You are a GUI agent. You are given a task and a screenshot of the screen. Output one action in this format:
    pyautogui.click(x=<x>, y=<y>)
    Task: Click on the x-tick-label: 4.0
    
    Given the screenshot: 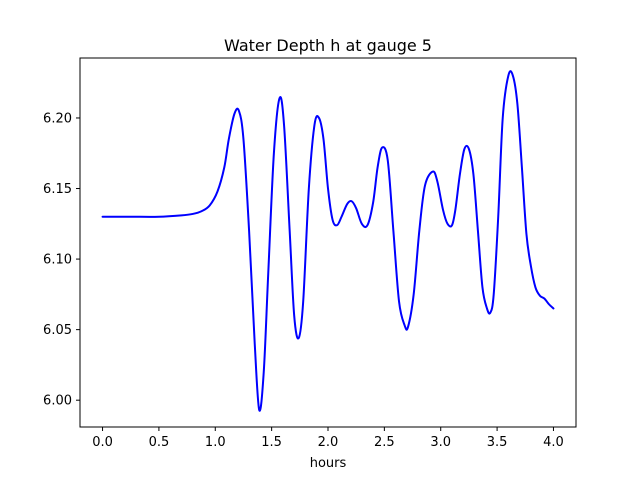 What is the action you would take?
    pyautogui.click(x=553, y=442)
    